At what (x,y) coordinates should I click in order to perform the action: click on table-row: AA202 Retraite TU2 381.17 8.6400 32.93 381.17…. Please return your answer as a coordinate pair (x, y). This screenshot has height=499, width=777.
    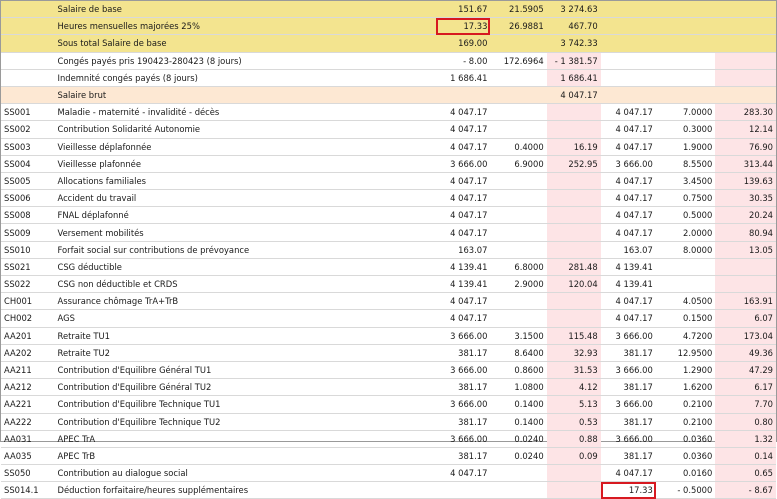
    Looking at the image, I should click on (388, 353).